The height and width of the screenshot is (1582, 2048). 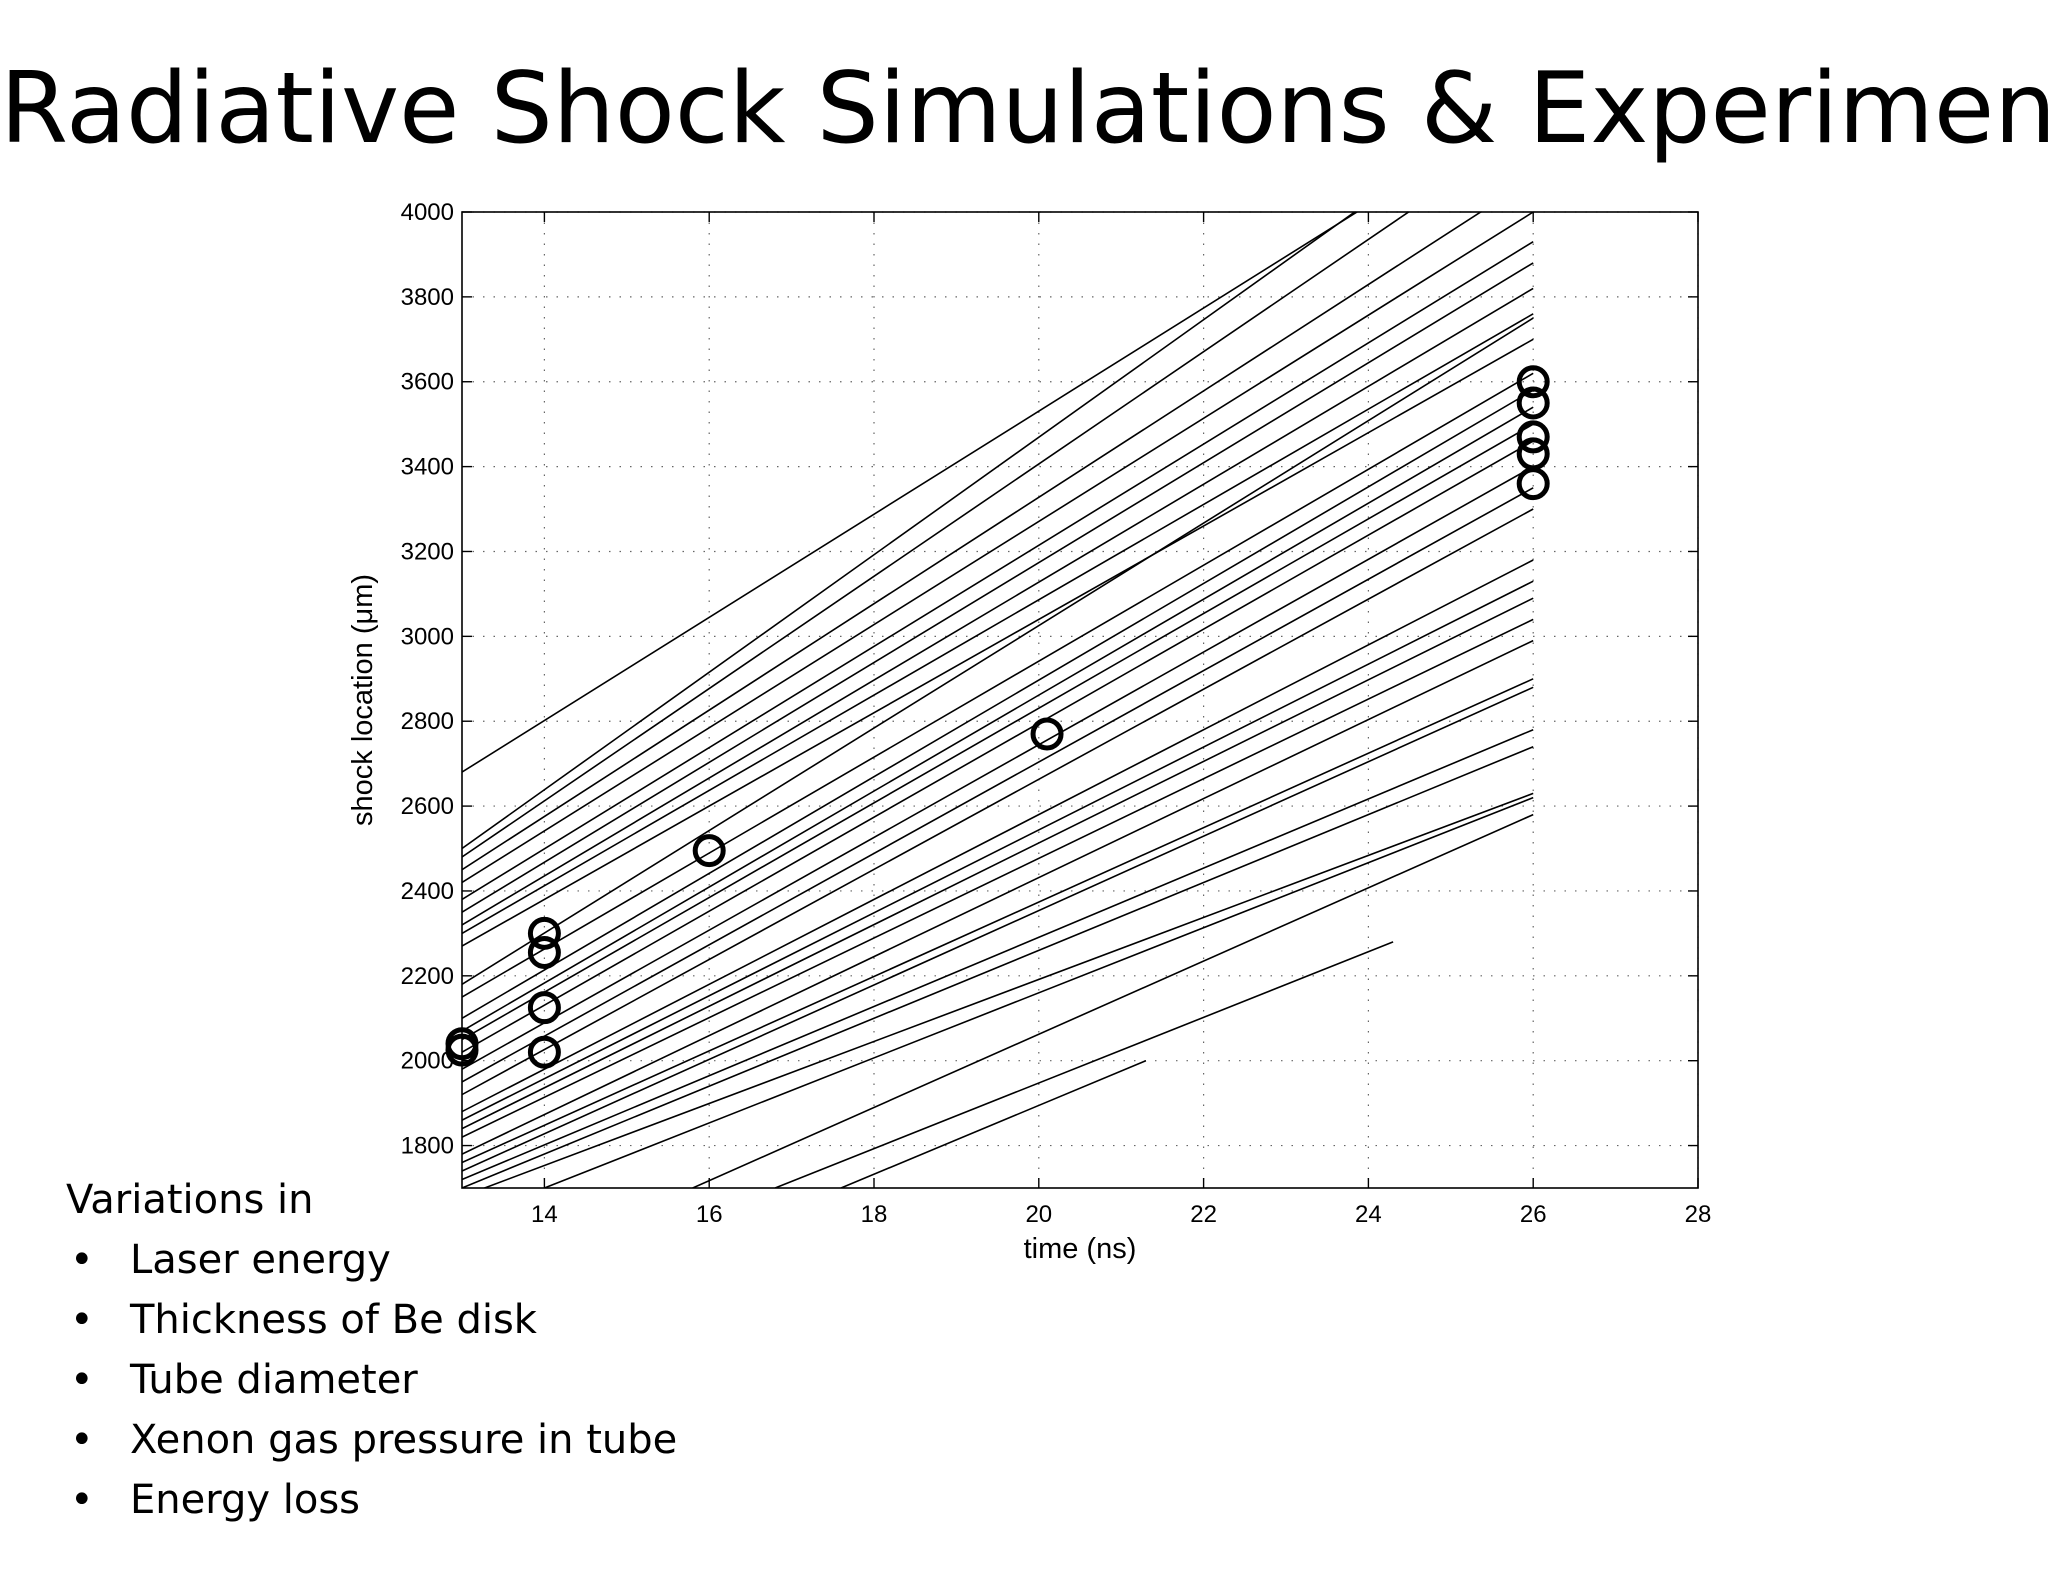 What do you see at coordinates (427, 891) in the screenshot?
I see `y-tick-label: 2400` at bounding box center [427, 891].